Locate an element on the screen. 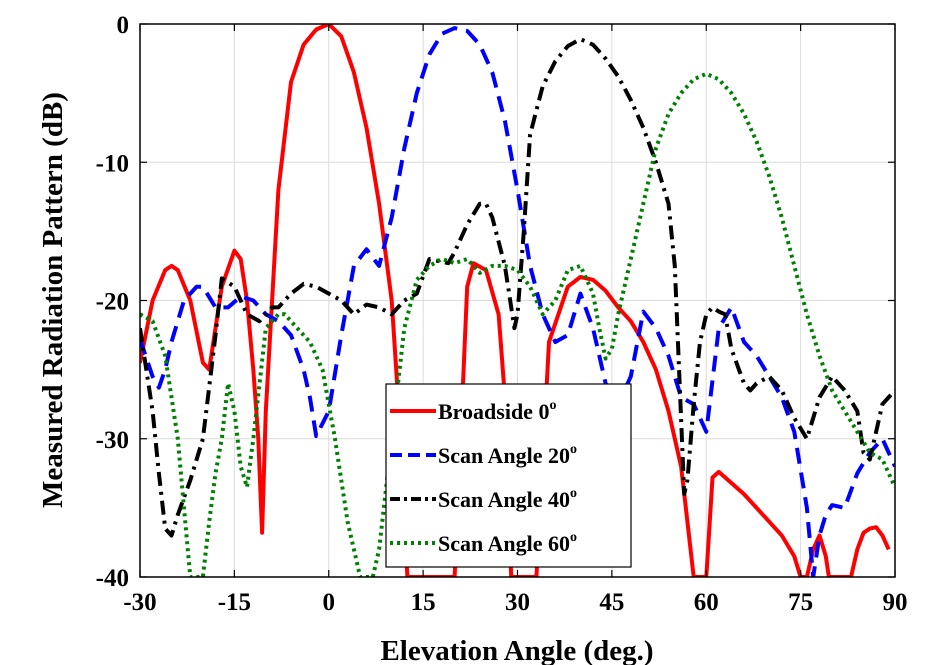 The width and height of the screenshot is (937, 665). y-tick-label: -20 is located at coordinates (112, 302).